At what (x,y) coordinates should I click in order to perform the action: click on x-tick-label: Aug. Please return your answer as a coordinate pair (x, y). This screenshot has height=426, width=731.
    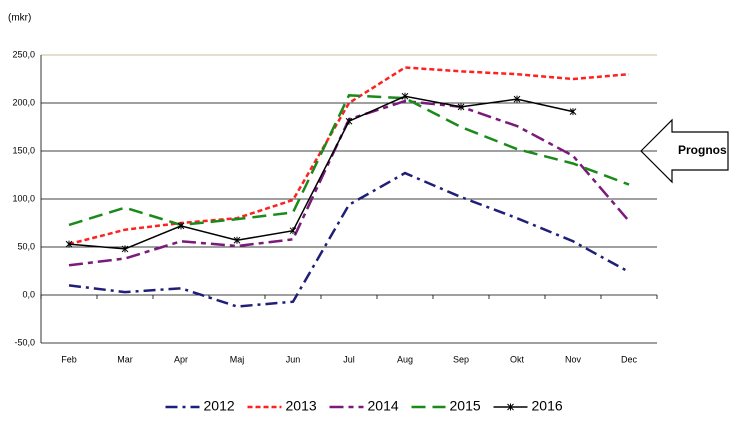
    Looking at the image, I should click on (405, 359).